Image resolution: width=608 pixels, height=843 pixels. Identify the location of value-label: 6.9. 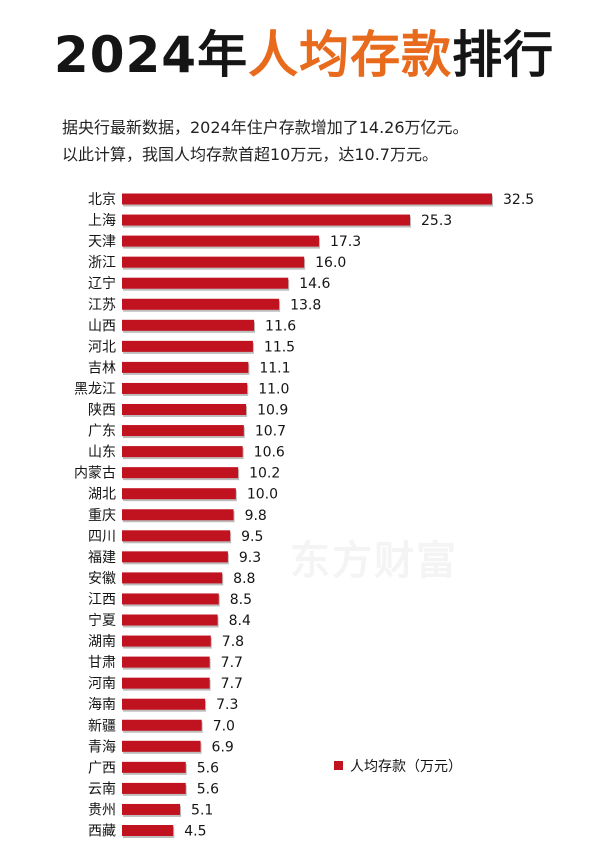
(223, 747).